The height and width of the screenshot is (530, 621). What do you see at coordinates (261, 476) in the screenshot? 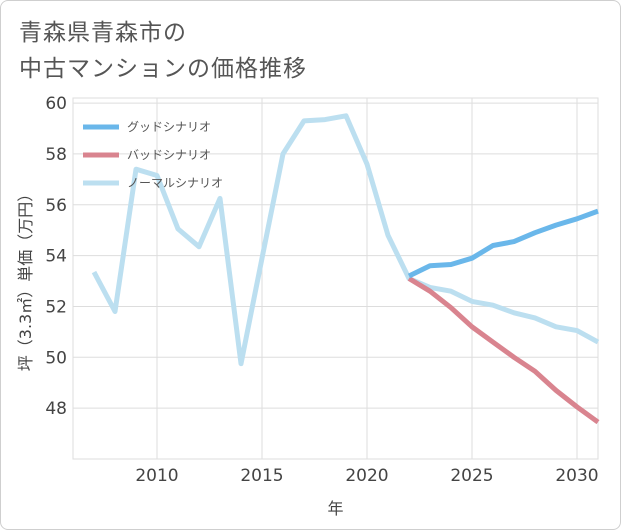
I see `x-tick-label: 2015` at bounding box center [261, 476].